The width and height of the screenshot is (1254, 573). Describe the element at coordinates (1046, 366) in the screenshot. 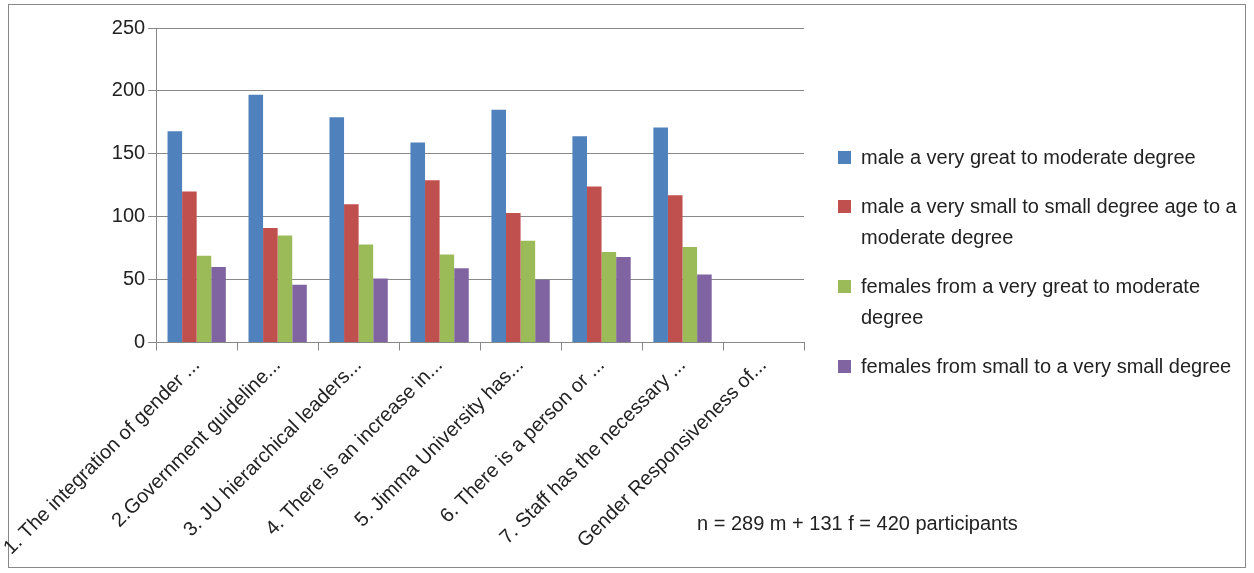

I see `legend-label: females from small to a very small degree` at that location.